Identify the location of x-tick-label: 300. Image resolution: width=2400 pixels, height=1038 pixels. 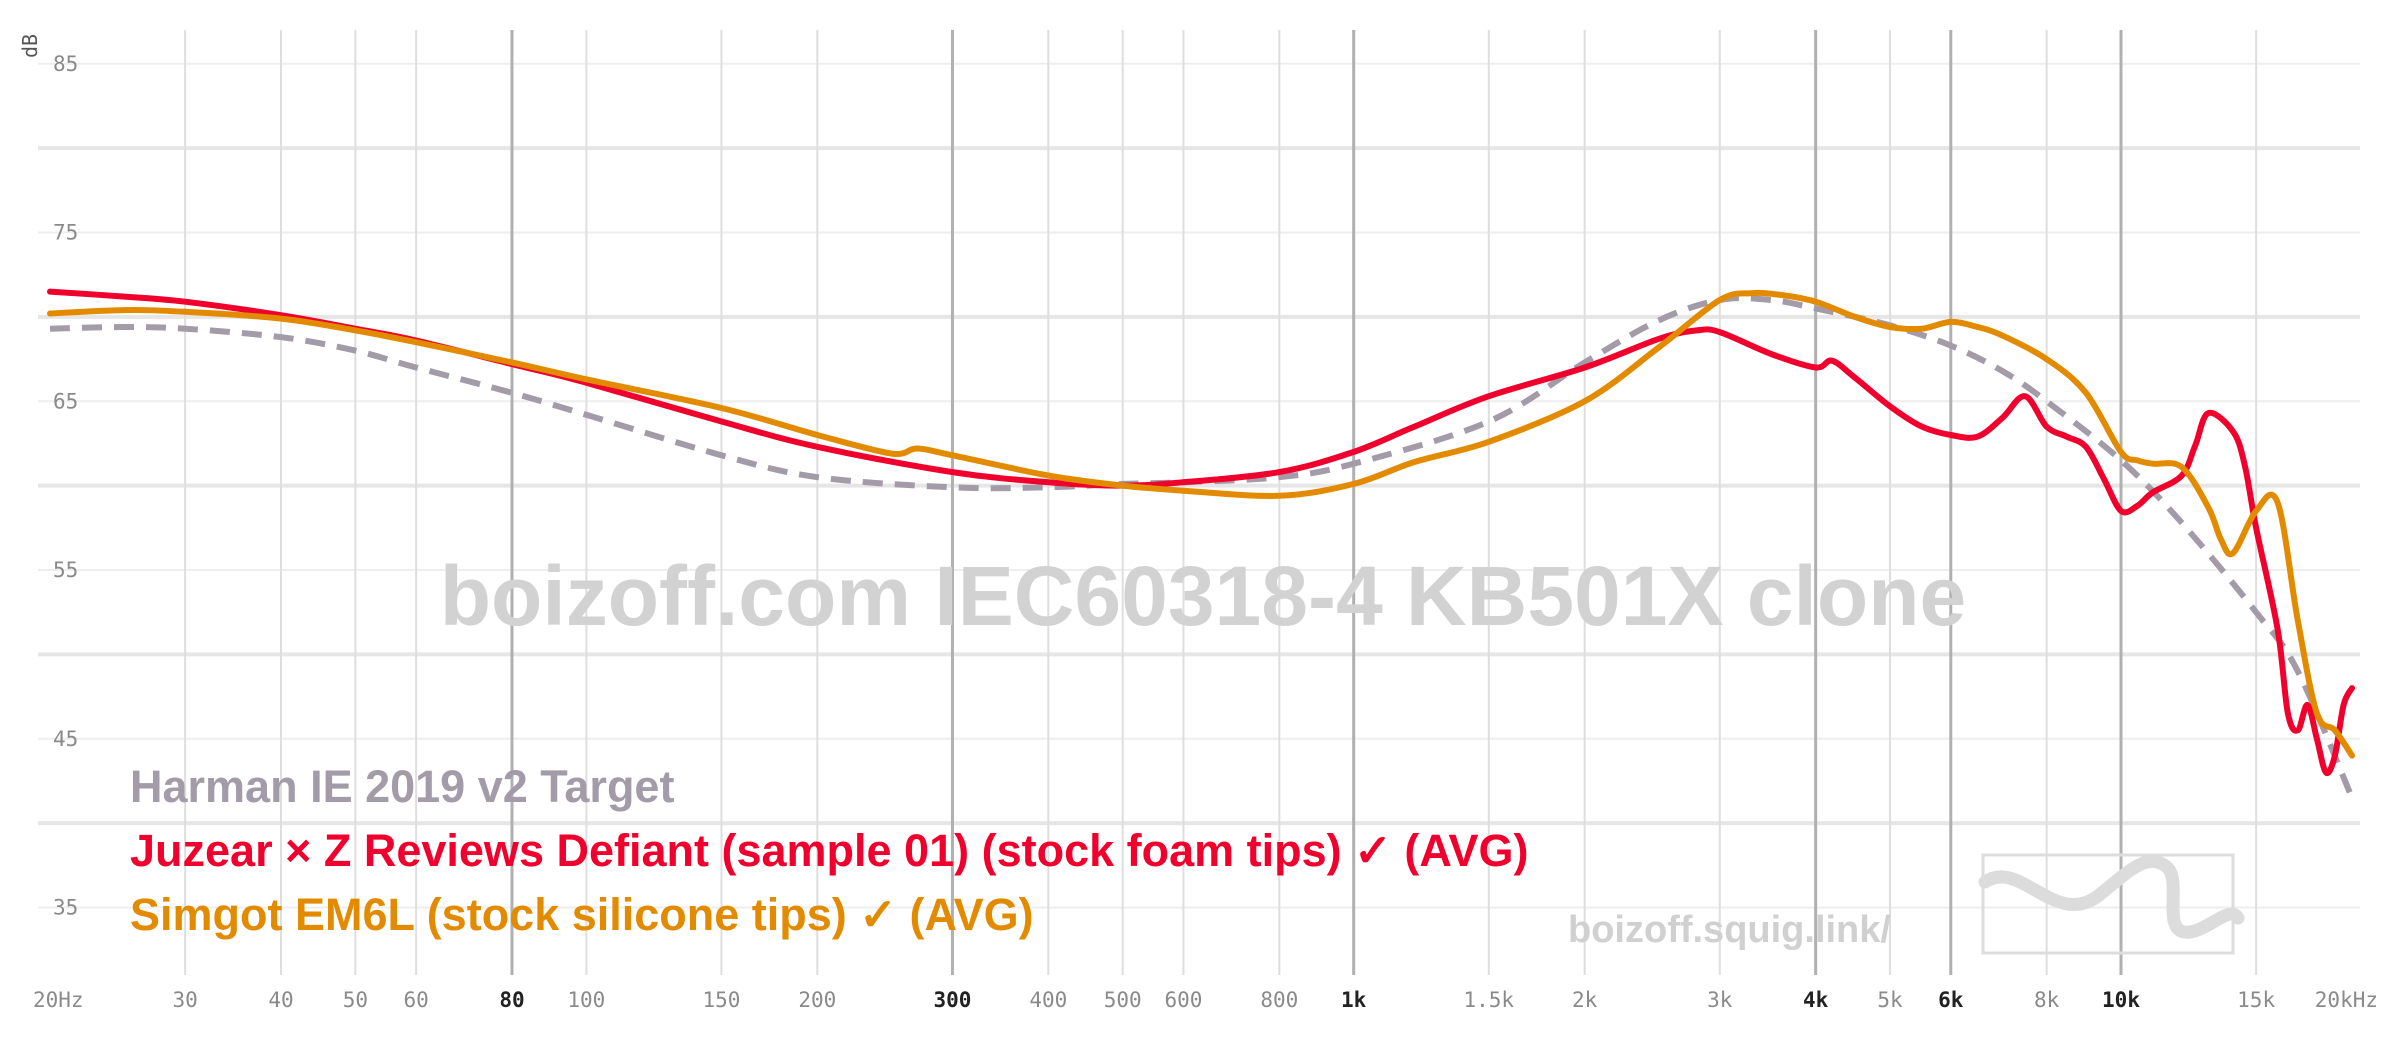
(952, 1000).